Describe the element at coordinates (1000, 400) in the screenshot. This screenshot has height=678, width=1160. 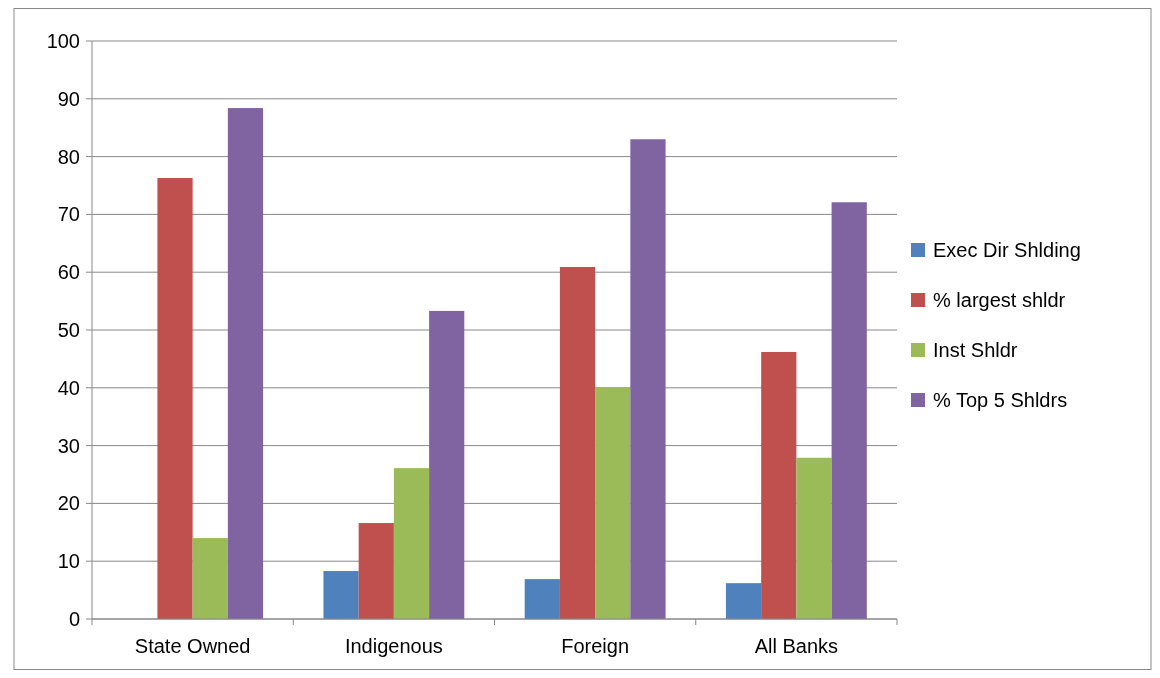
I see `legend-label: % Top 5 Shldrs` at that location.